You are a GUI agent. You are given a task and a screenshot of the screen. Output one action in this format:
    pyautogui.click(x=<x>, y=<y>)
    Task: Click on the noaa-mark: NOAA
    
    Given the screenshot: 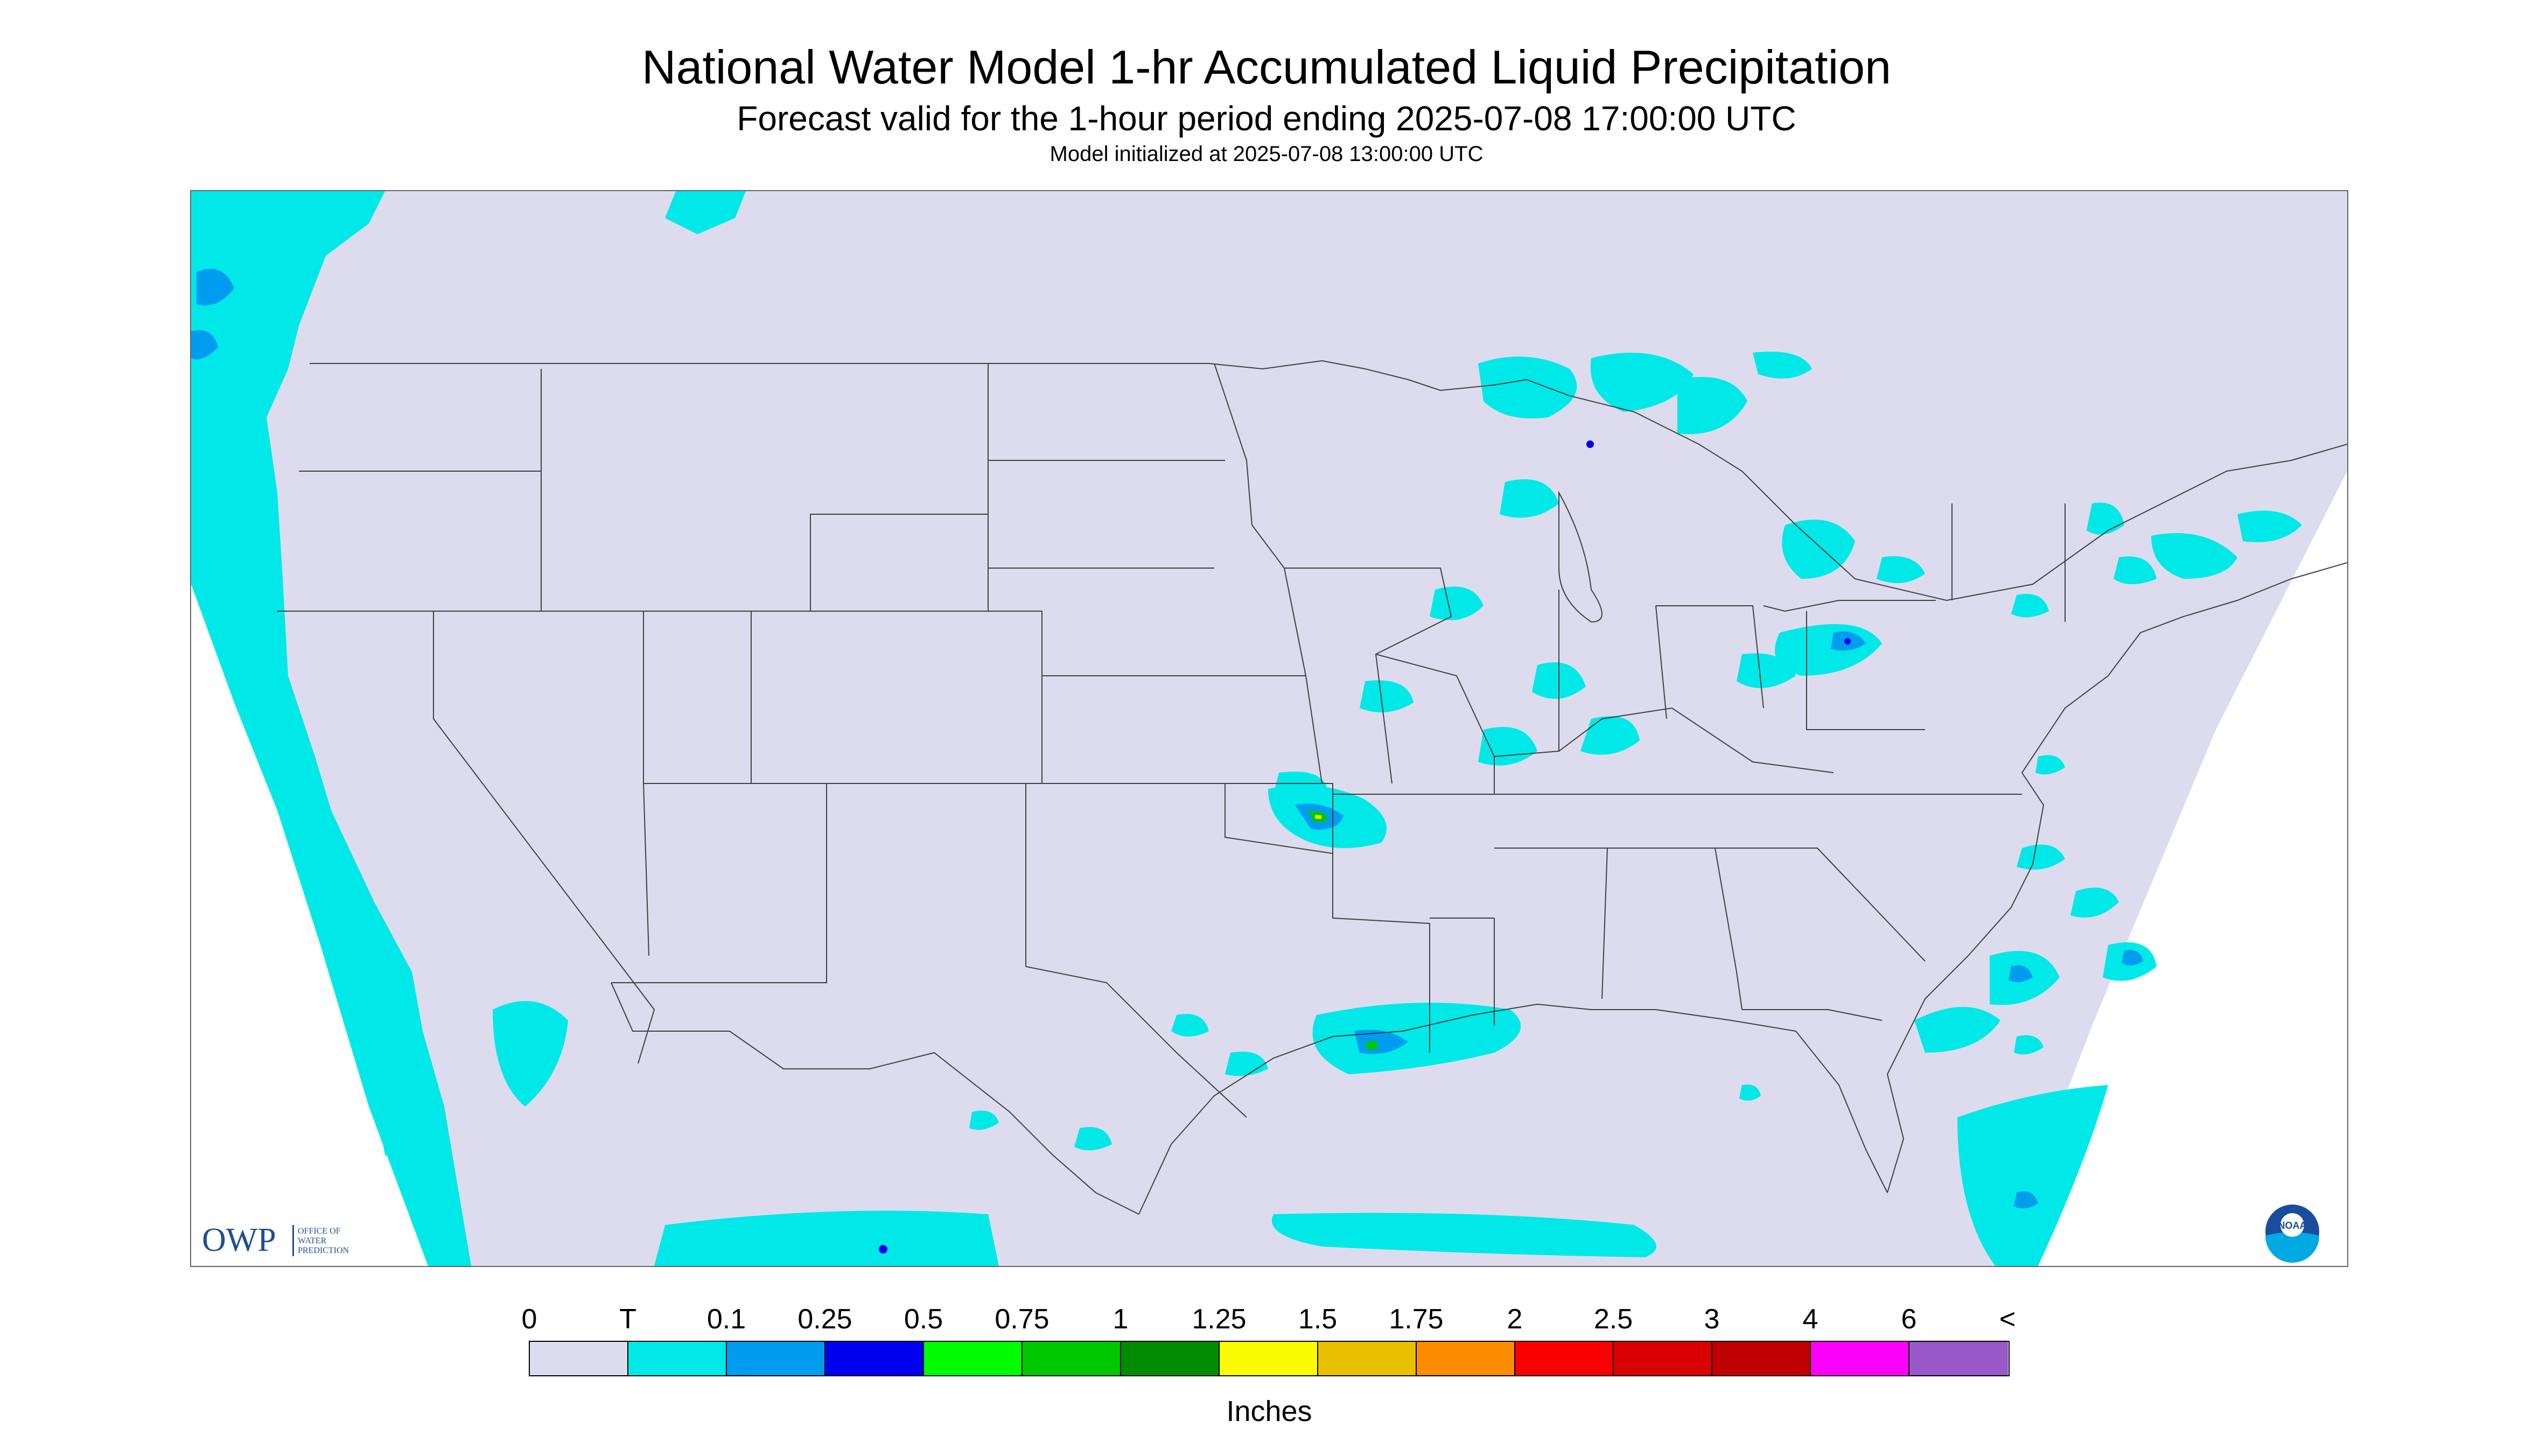 What is the action you would take?
    pyautogui.click(x=2292, y=1225)
    